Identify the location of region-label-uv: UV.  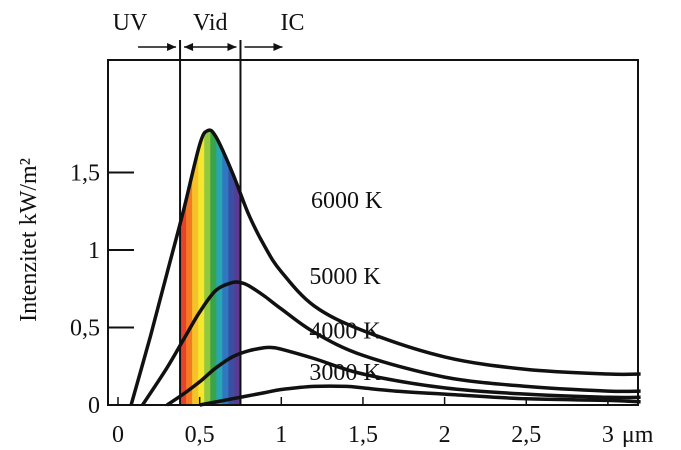
(130, 23).